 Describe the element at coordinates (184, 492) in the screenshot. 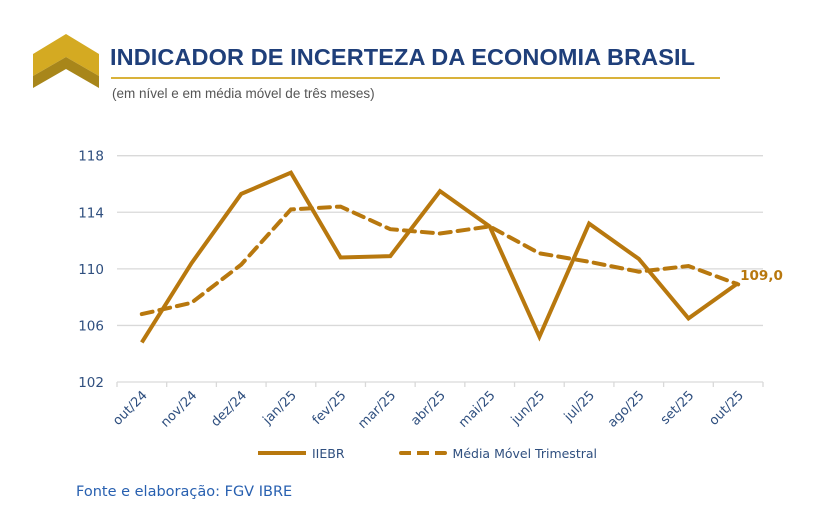

I see `source-note: Fonte e elaboração: FGV IBRE` at that location.